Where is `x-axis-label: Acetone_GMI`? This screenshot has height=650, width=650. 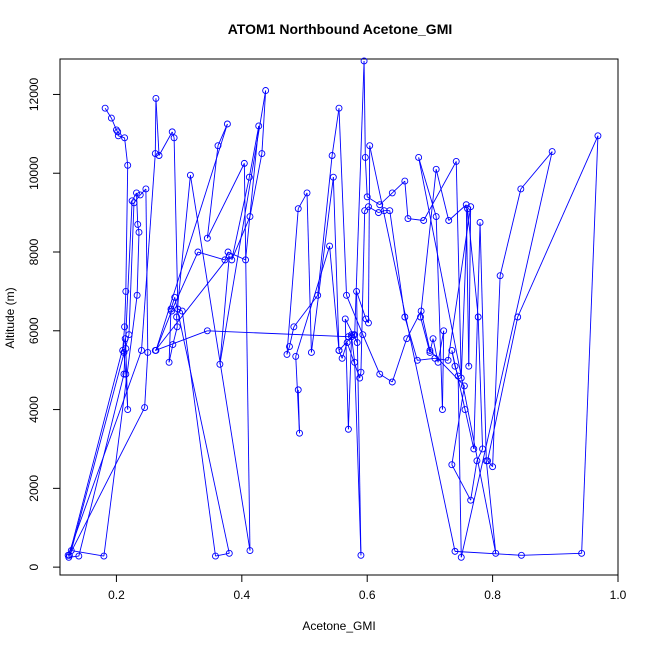
x-axis-label: Acetone_GMI is located at coordinates (338, 626).